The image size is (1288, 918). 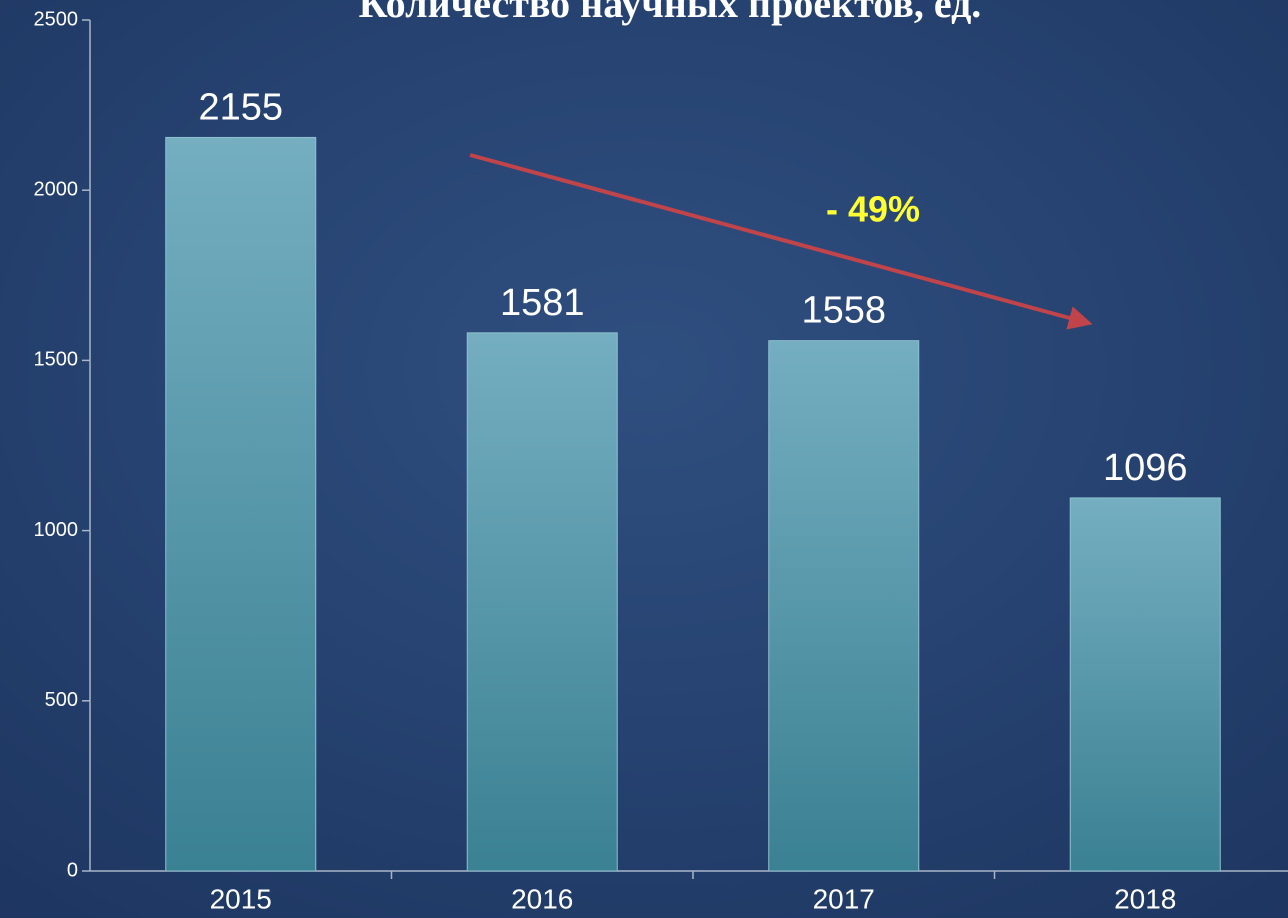 I want to click on chart-title: Количество научных проектов, ед., so click(x=670, y=13).